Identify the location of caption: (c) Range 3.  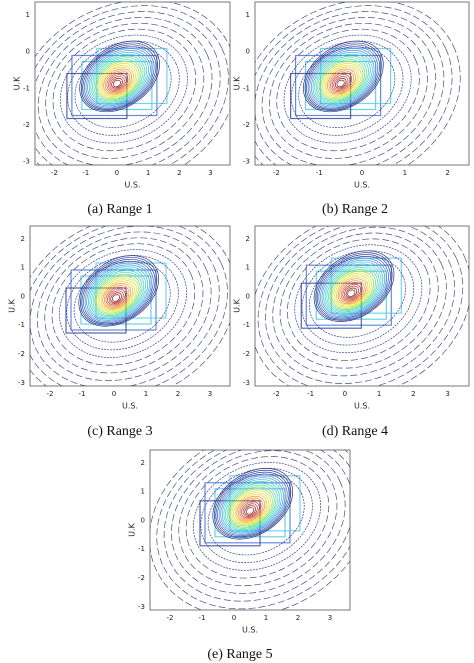
(119, 431).